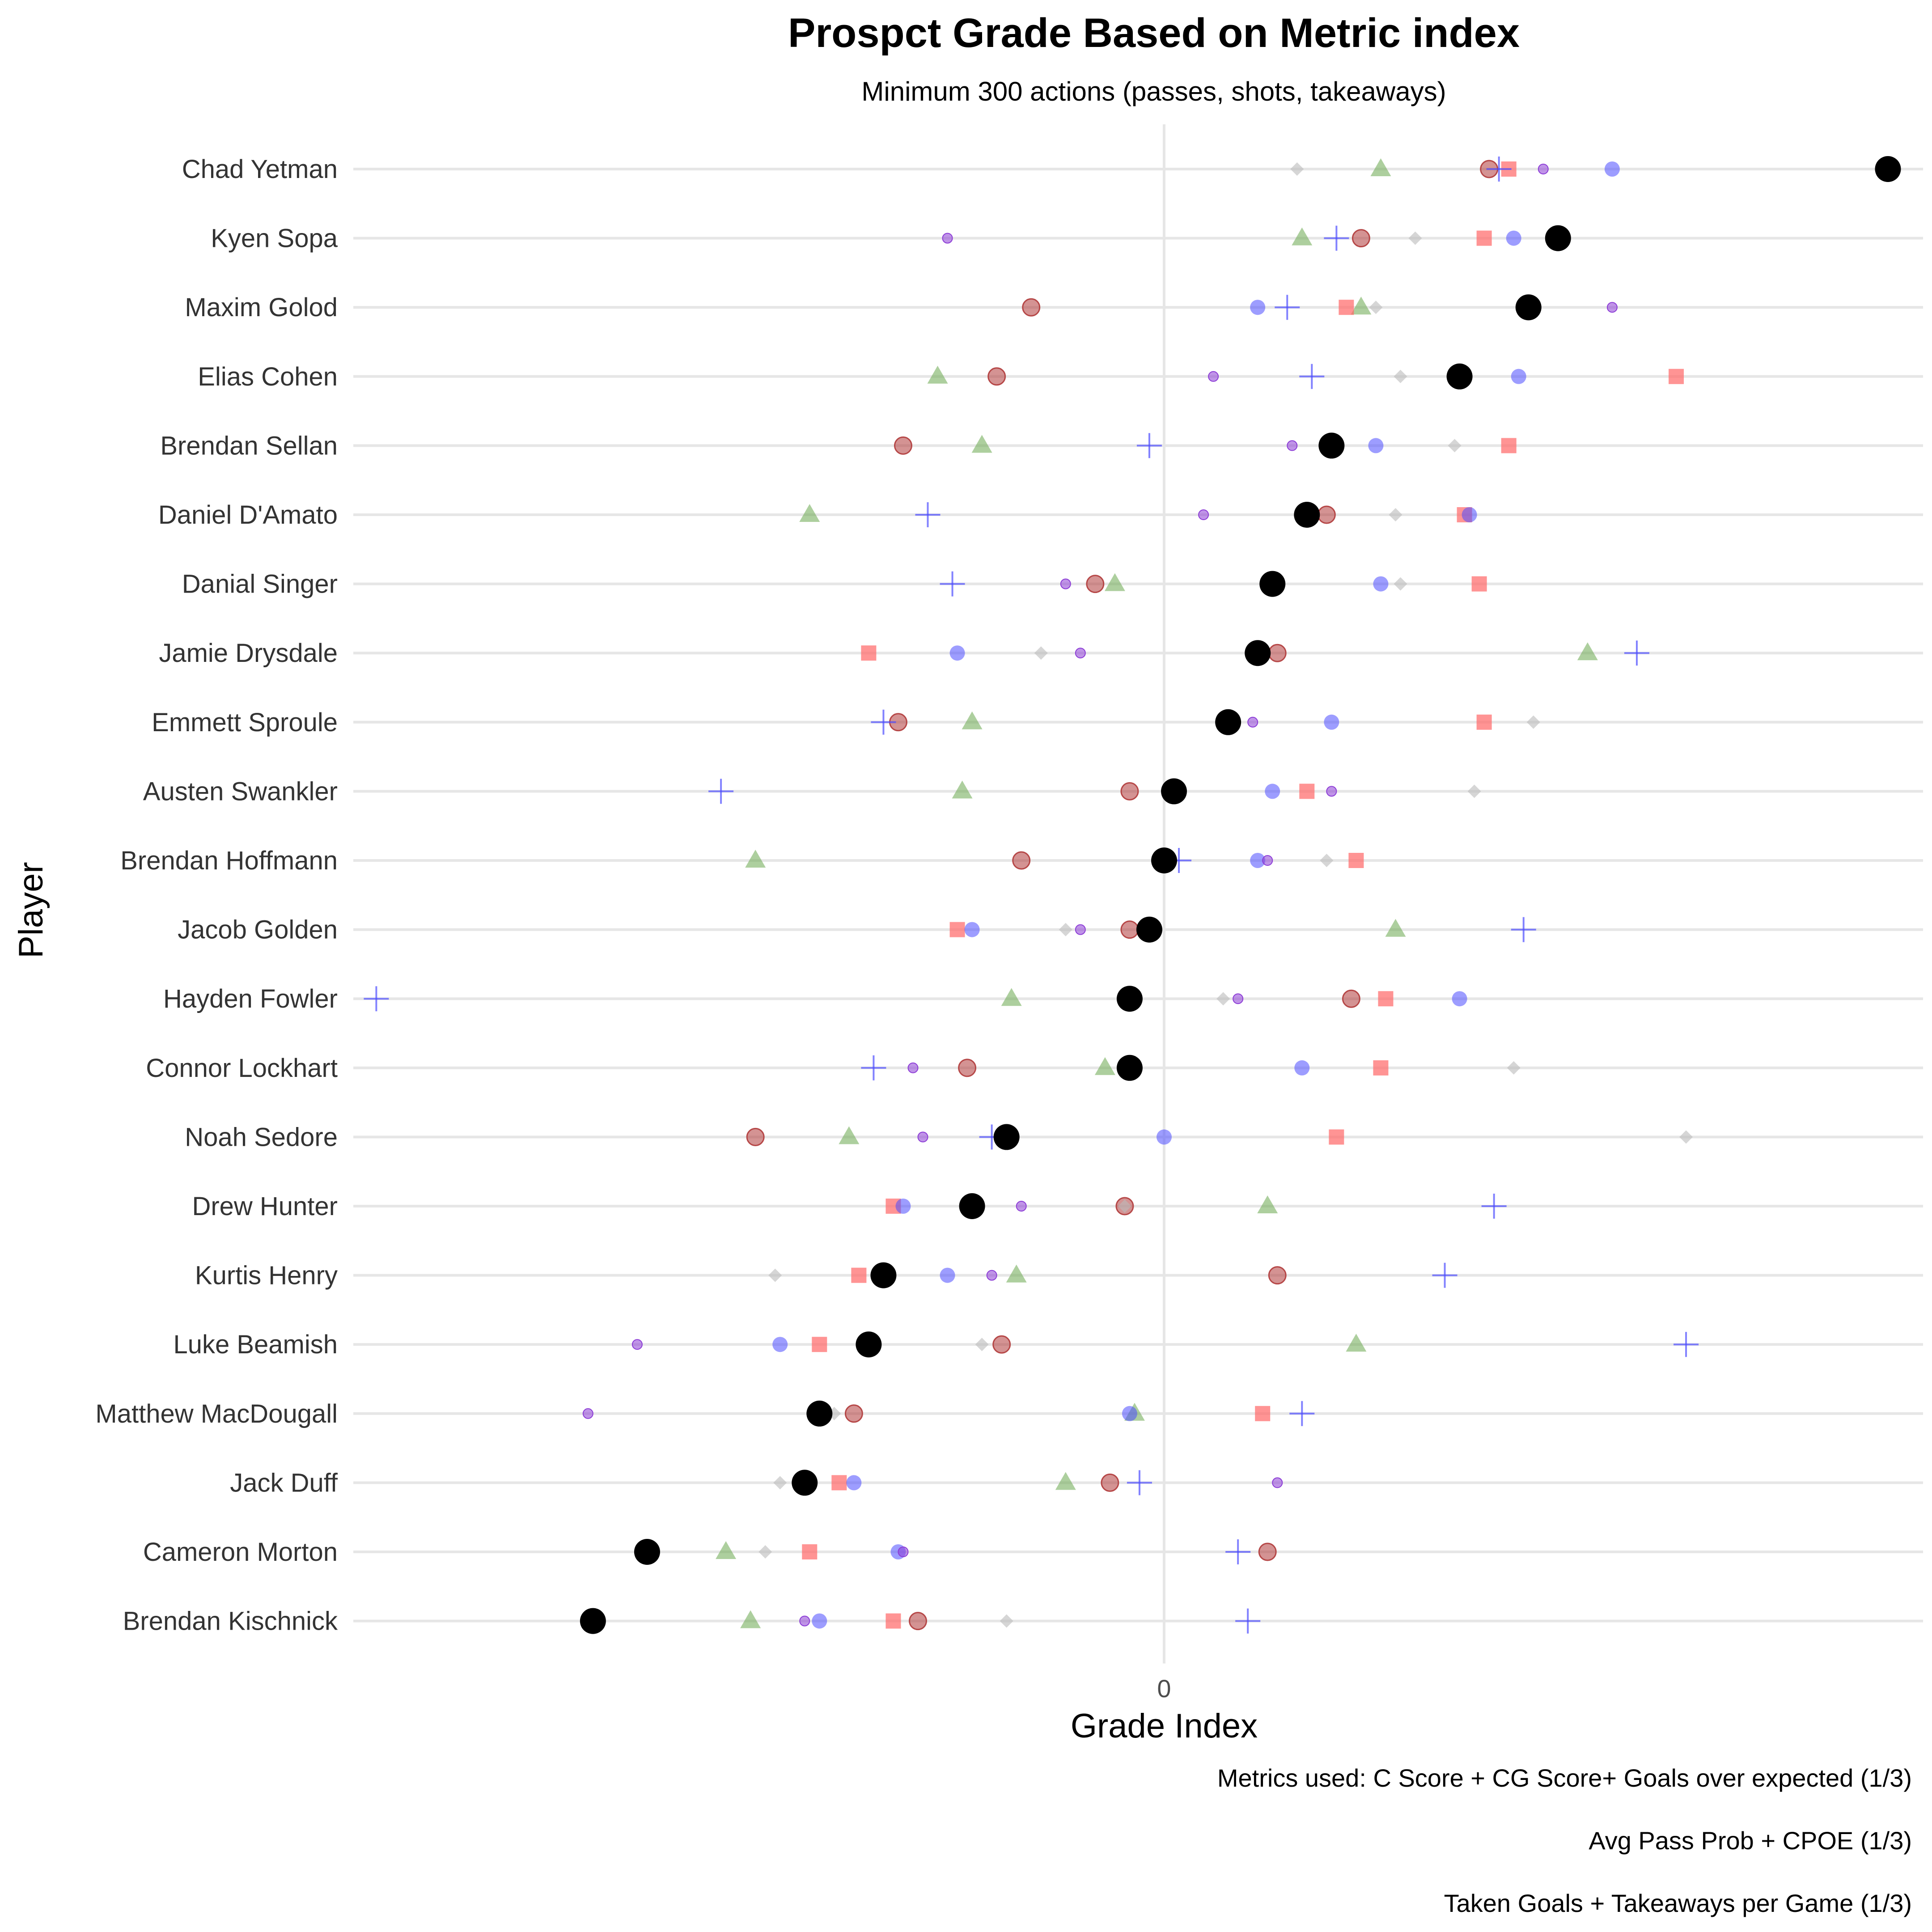  What do you see at coordinates (268, 376) in the screenshot?
I see `player-label: Elias Cohen` at bounding box center [268, 376].